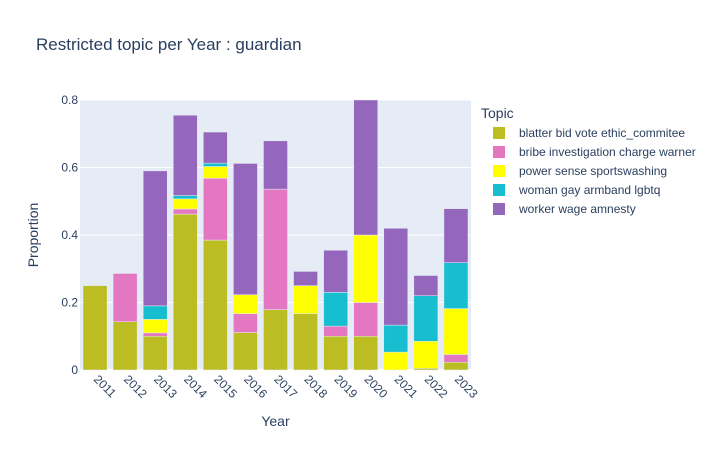 The width and height of the screenshot is (712, 450). What do you see at coordinates (255, 386) in the screenshot?
I see `x-tick-label: 2016` at bounding box center [255, 386].